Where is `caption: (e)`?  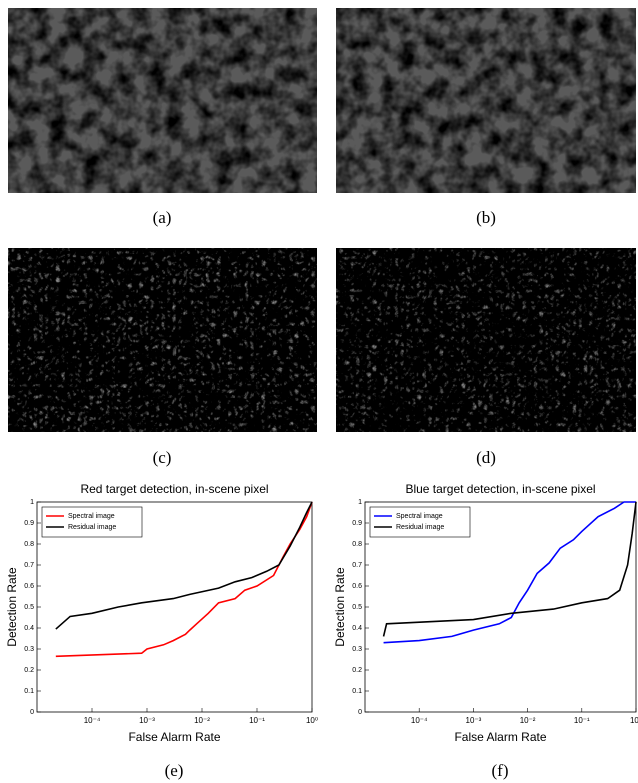
caption: (e) is located at coordinates (174, 770).